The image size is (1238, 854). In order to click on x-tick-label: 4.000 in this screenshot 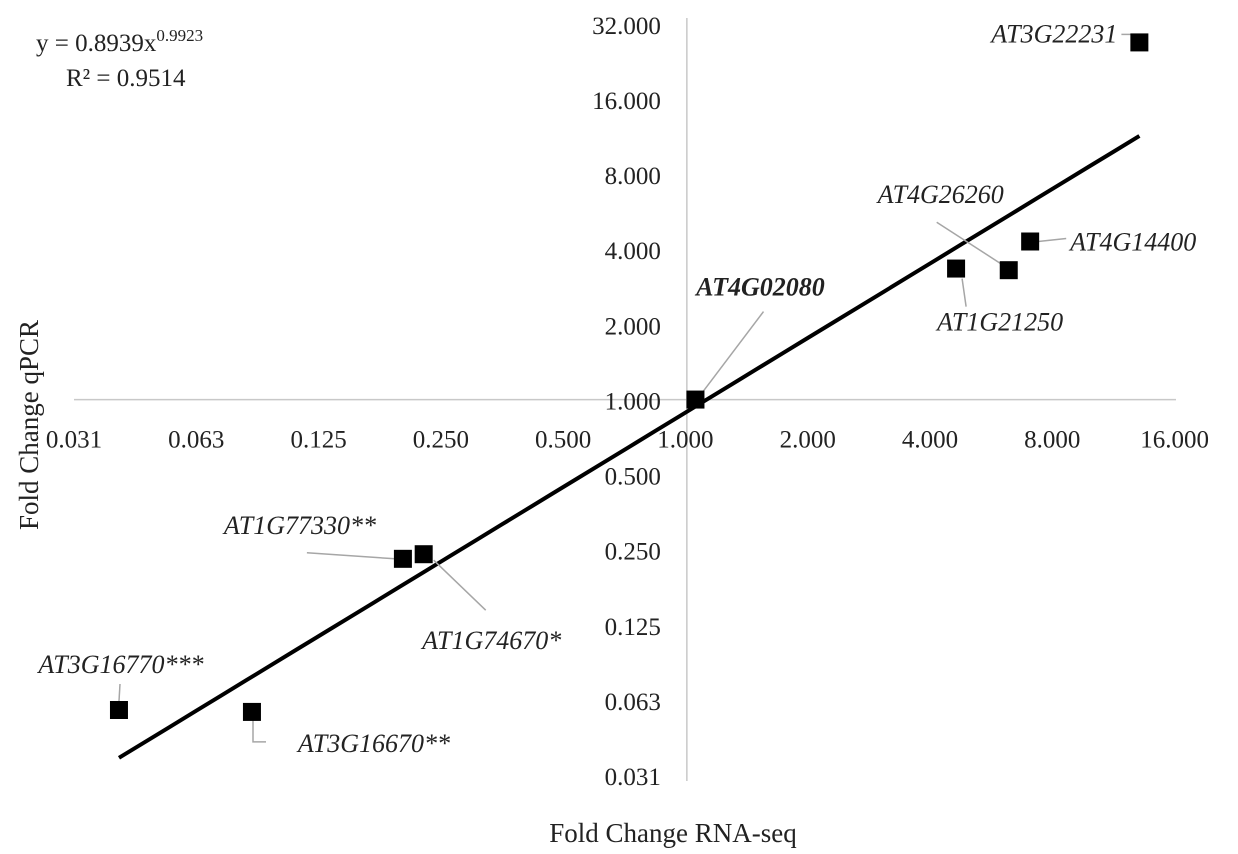, I will do `click(930, 440)`.